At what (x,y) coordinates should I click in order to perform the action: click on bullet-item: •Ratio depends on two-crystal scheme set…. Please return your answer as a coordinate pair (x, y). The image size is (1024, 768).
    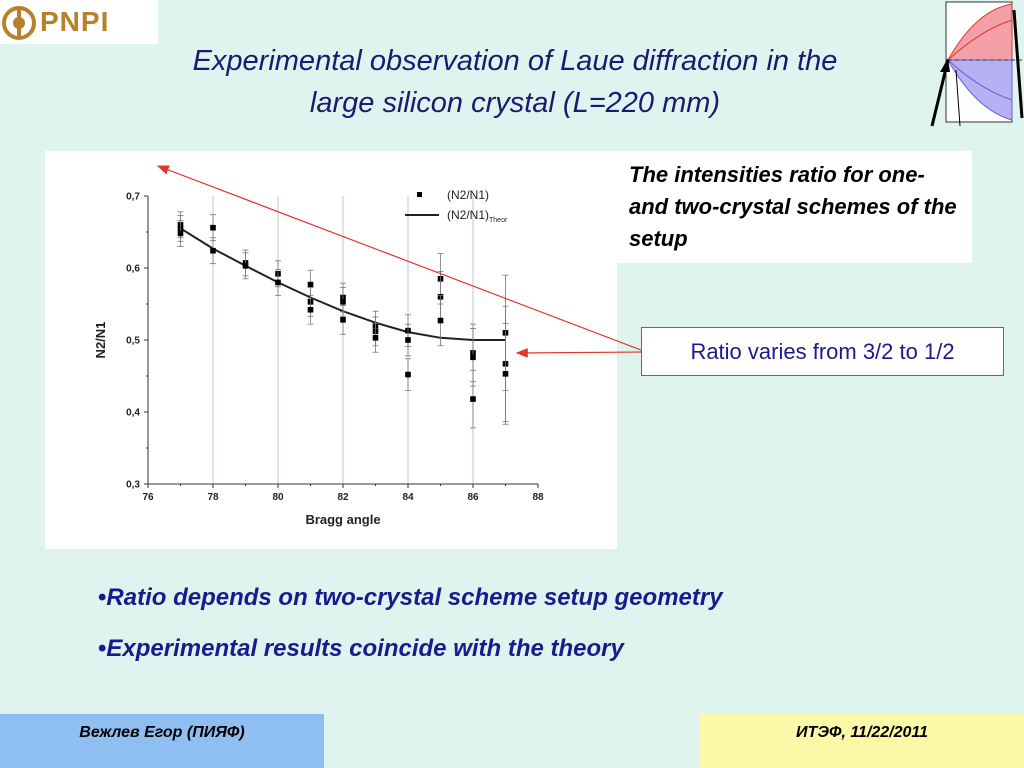
    Looking at the image, I should click on (410, 597).